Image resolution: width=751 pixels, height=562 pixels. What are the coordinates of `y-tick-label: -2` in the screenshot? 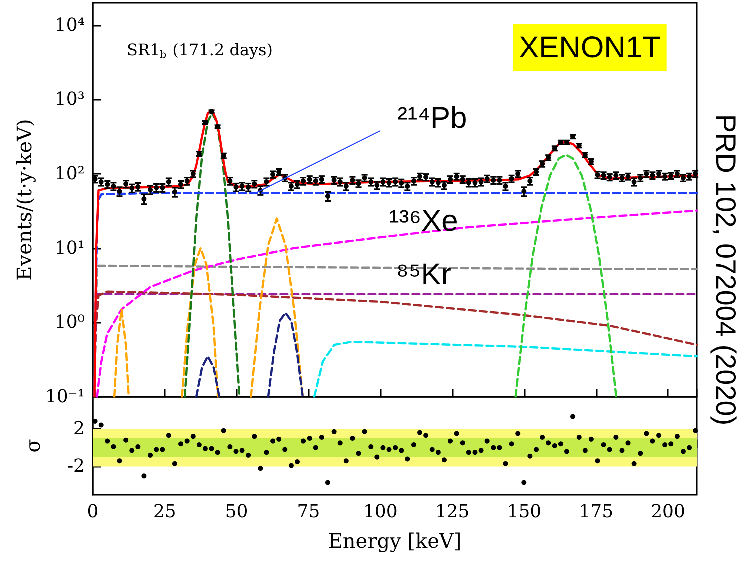 It's located at (76, 467).